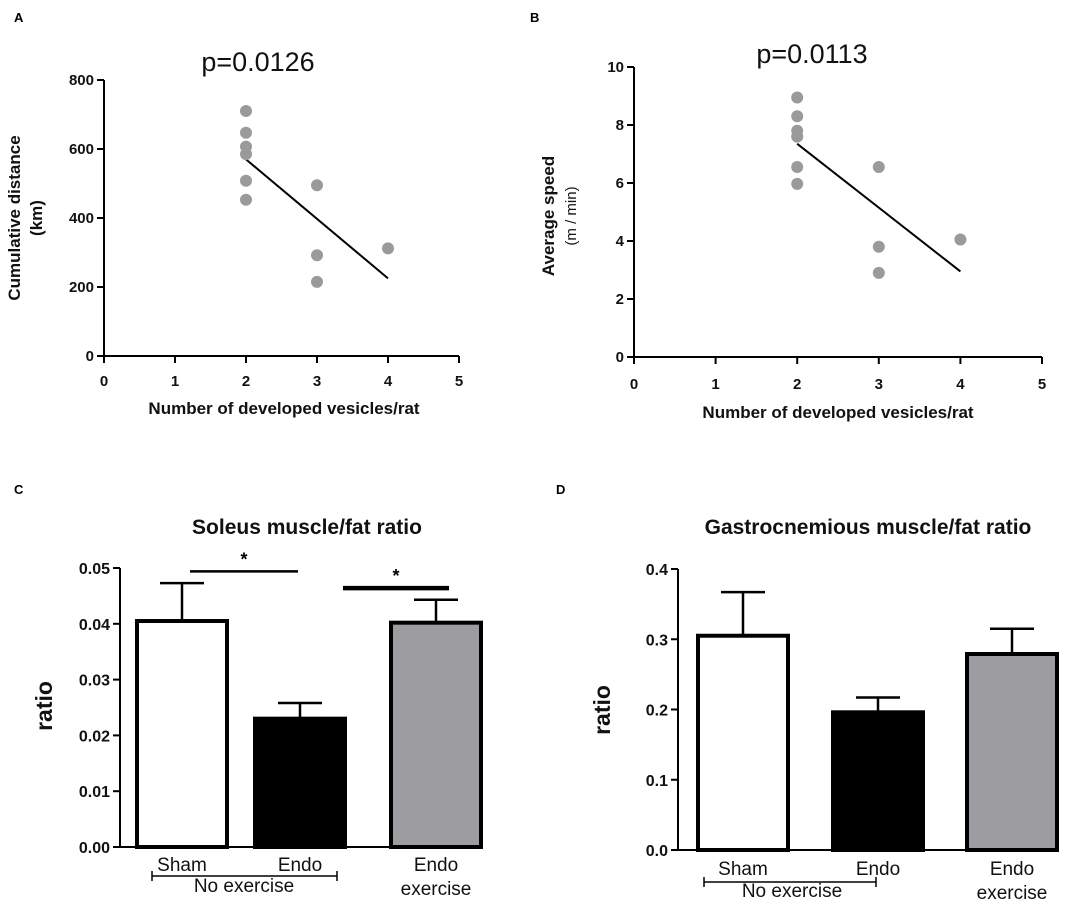 The height and width of the screenshot is (906, 1084). I want to click on y-tick-label: 600, so click(81, 149).